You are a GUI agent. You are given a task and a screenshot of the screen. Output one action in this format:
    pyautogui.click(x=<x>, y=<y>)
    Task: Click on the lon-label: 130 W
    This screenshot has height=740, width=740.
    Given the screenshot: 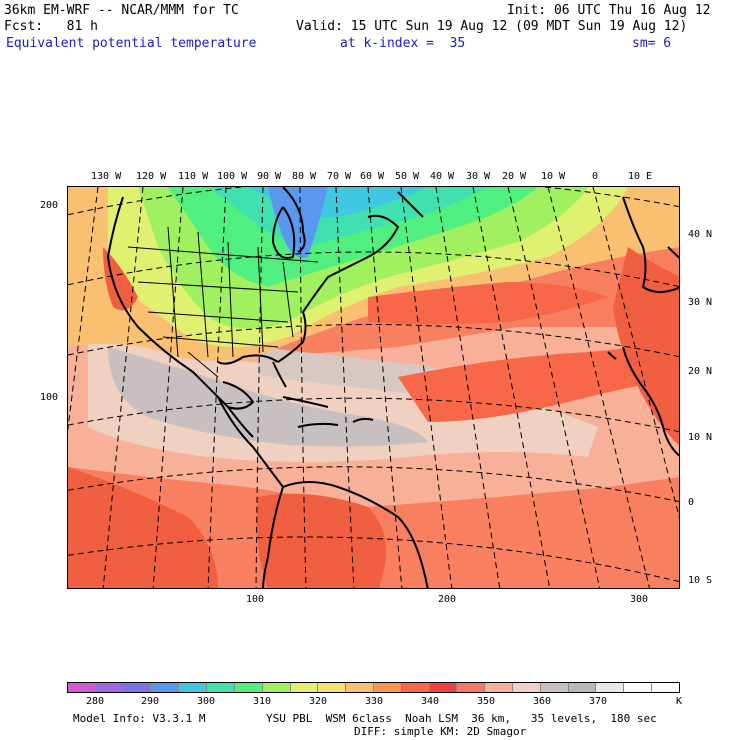 What is the action you would take?
    pyautogui.click(x=106, y=176)
    